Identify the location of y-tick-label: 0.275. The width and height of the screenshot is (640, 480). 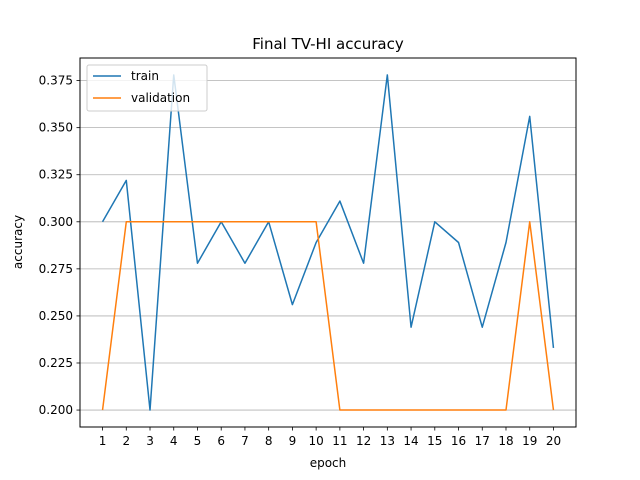
(56, 269).